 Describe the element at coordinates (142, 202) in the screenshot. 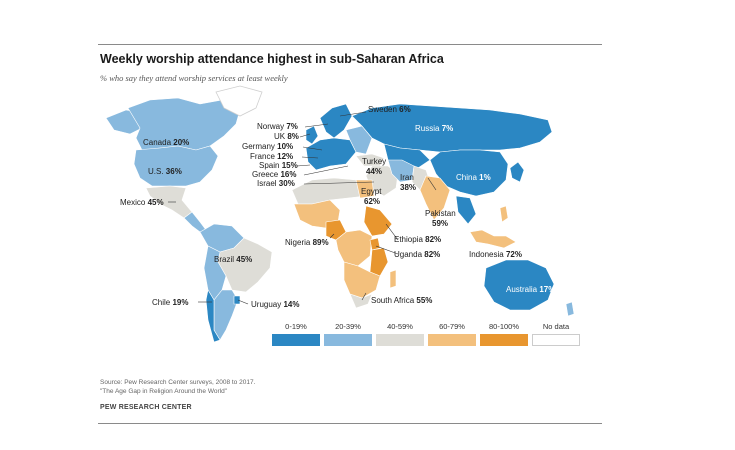

I see `label-mexico: Mexico 45%` at that location.